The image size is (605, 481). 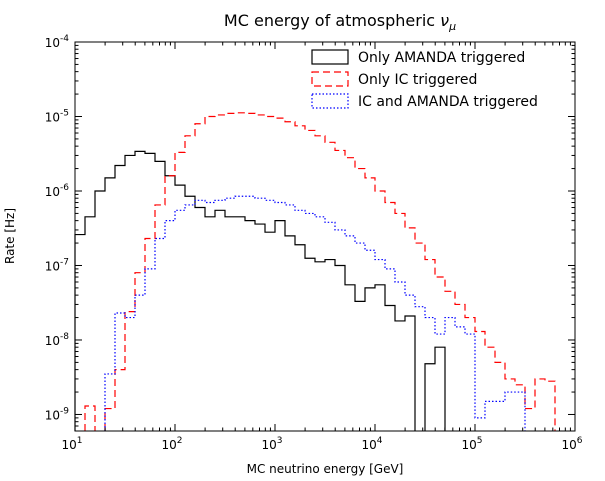 I want to click on chart-title: MC energy of atmospheric νμ, so click(x=340, y=22).